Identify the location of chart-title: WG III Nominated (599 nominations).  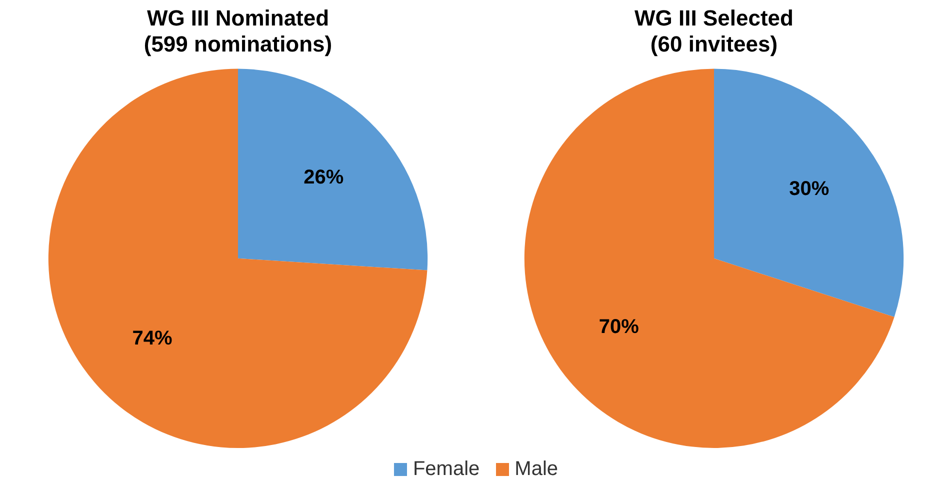
(238, 31).